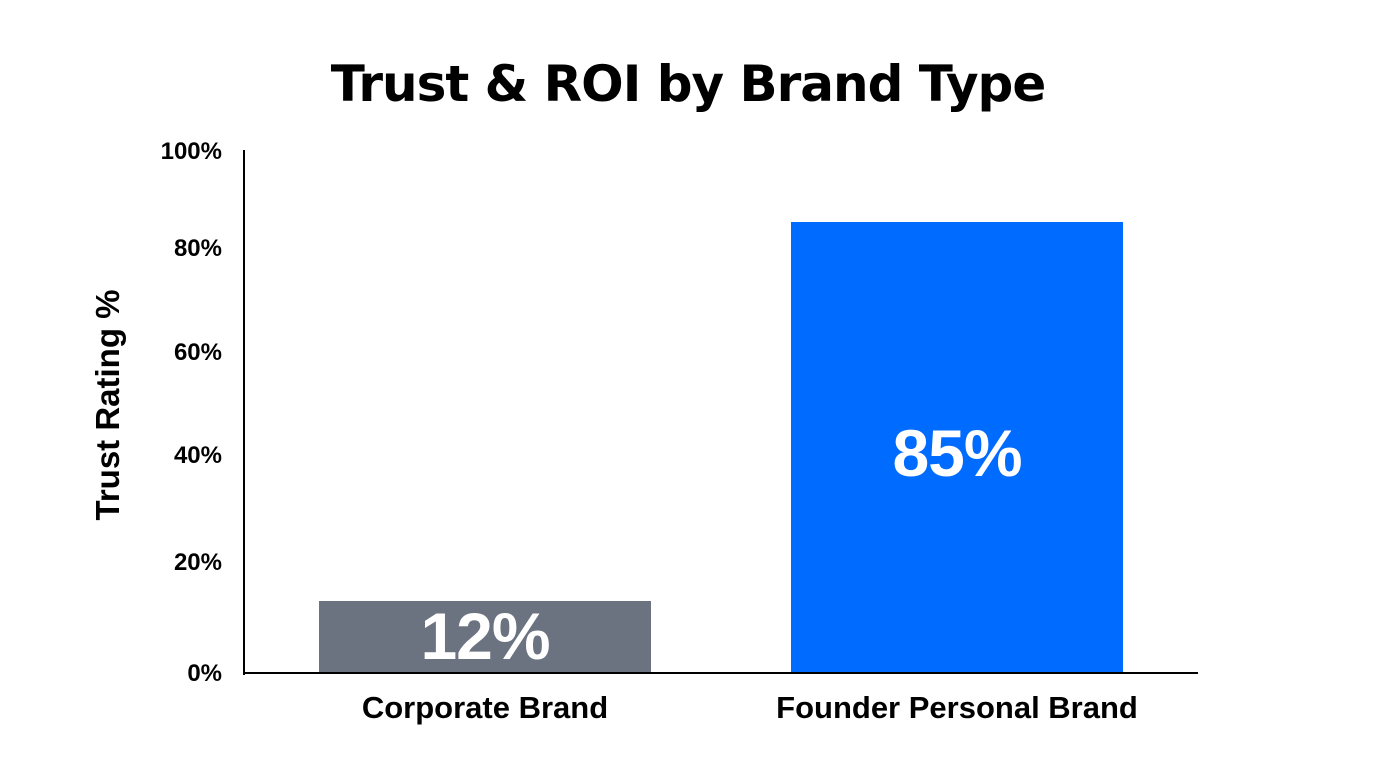  Describe the element at coordinates (688, 84) in the screenshot. I see `chart-title: Trust & ROI by Brand Type` at that location.